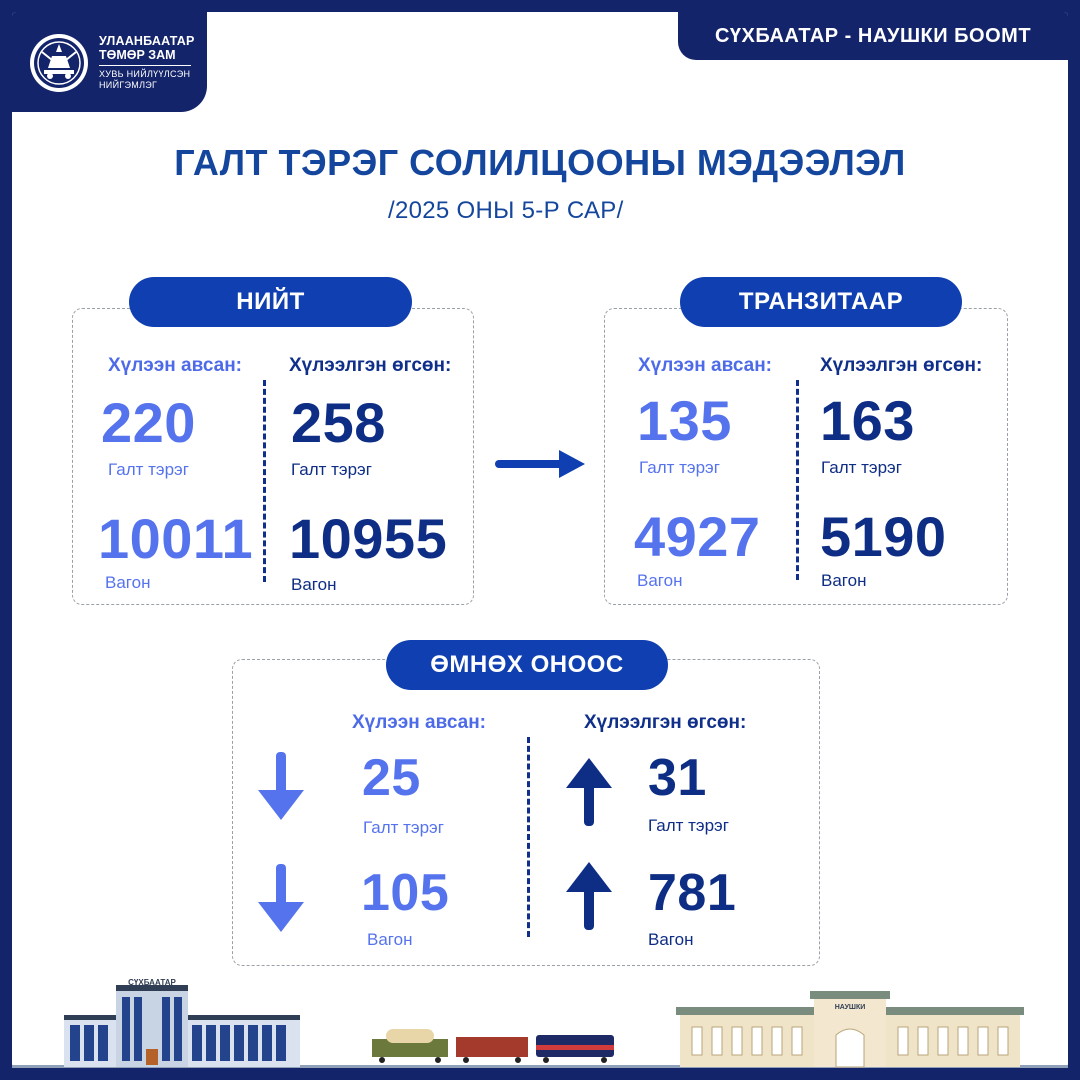 This screenshot has width=1080, height=1080. Describe the element at coordinates (528, 837) in the screenshot. I see `previous-divider` at that location.